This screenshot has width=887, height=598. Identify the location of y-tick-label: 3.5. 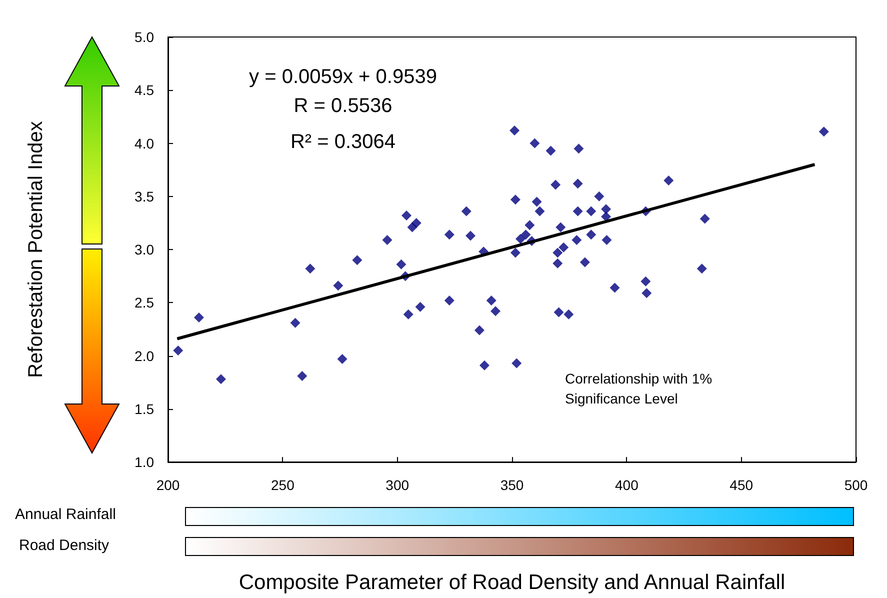
(144, 196).